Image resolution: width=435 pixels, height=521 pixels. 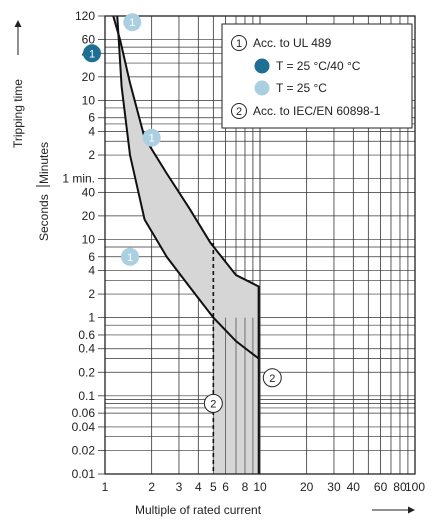 I want to click on y-tick-label: 0.4, so click(x=86, y=349).